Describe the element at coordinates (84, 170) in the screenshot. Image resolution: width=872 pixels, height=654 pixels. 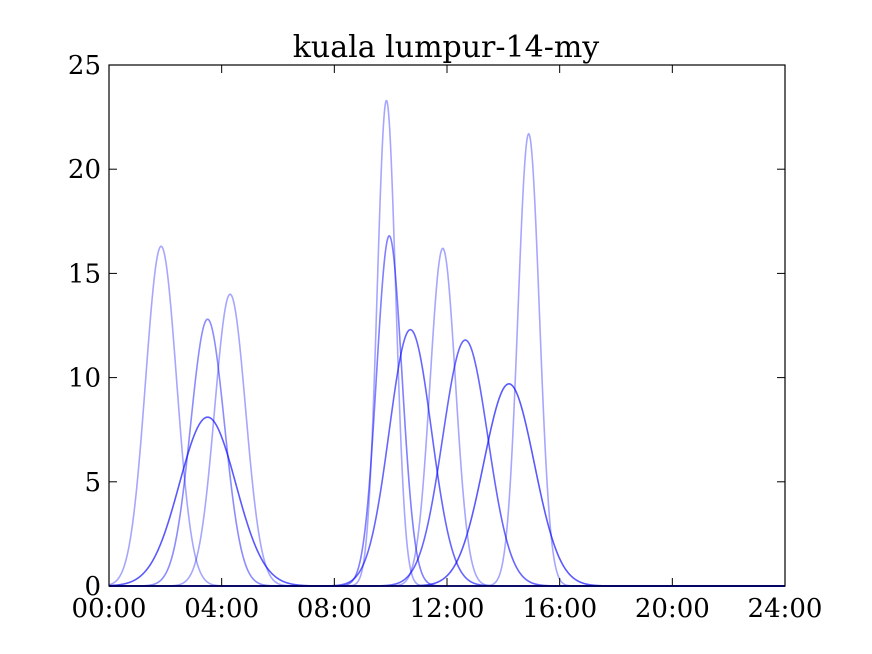
I see `y-tick-label: 20` at that location.